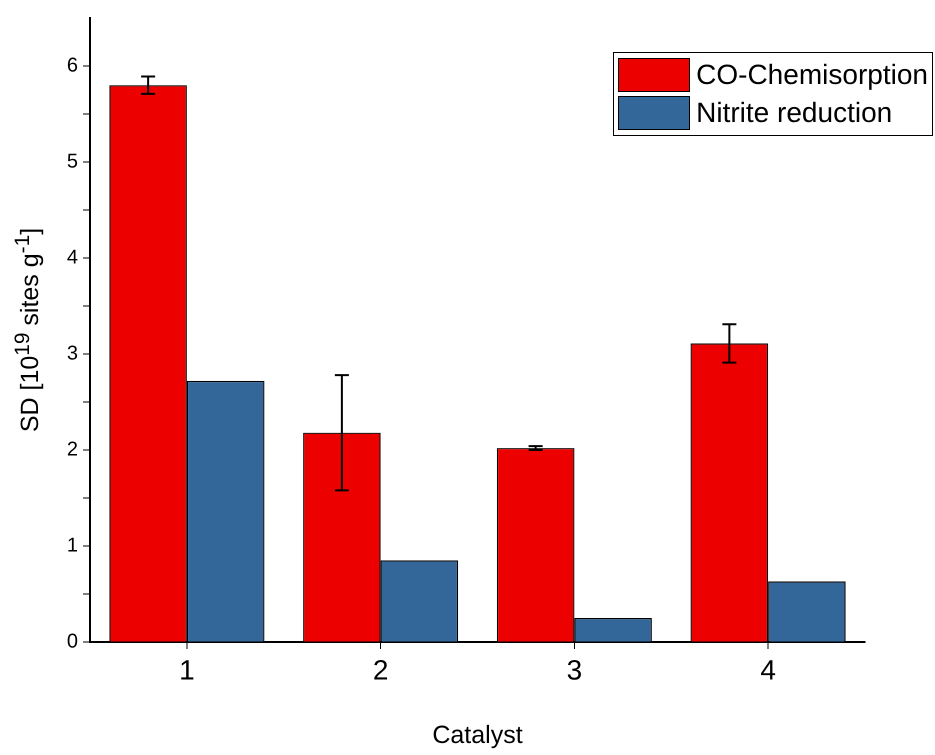 Image resolution: width=935 pixels, height=755 pixels. What do you see at coordinates (477, 734) in the screenshot?
I see `x-axis-title: Catalyst` at bounding box center [477, 734].